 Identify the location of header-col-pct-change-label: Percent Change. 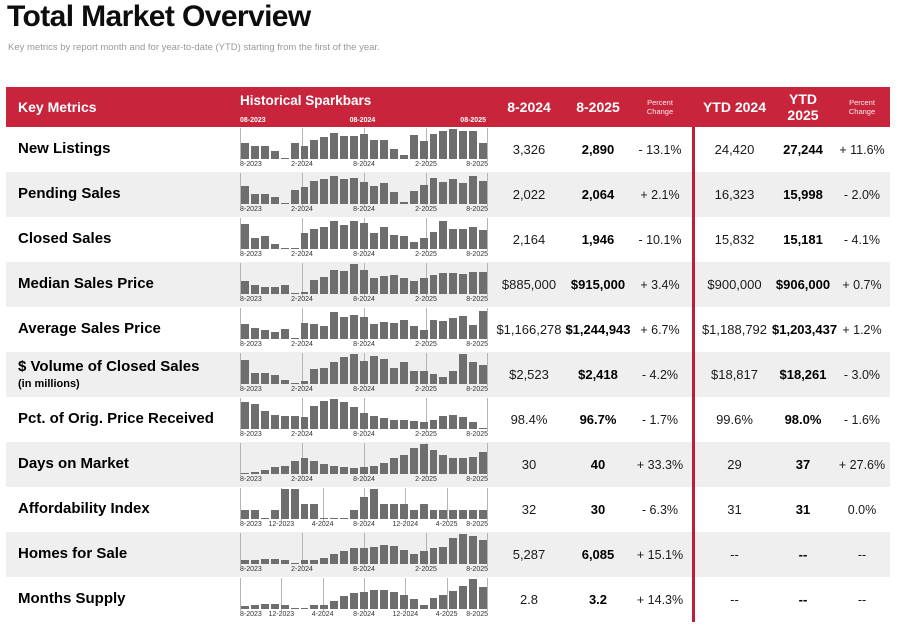
(660, 107).